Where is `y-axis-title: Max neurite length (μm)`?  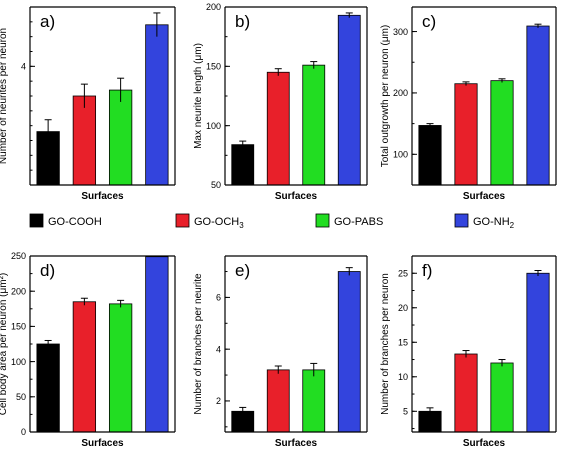
y-axis-title: Max neurite length (μm) is located at coordinates (198, 96).